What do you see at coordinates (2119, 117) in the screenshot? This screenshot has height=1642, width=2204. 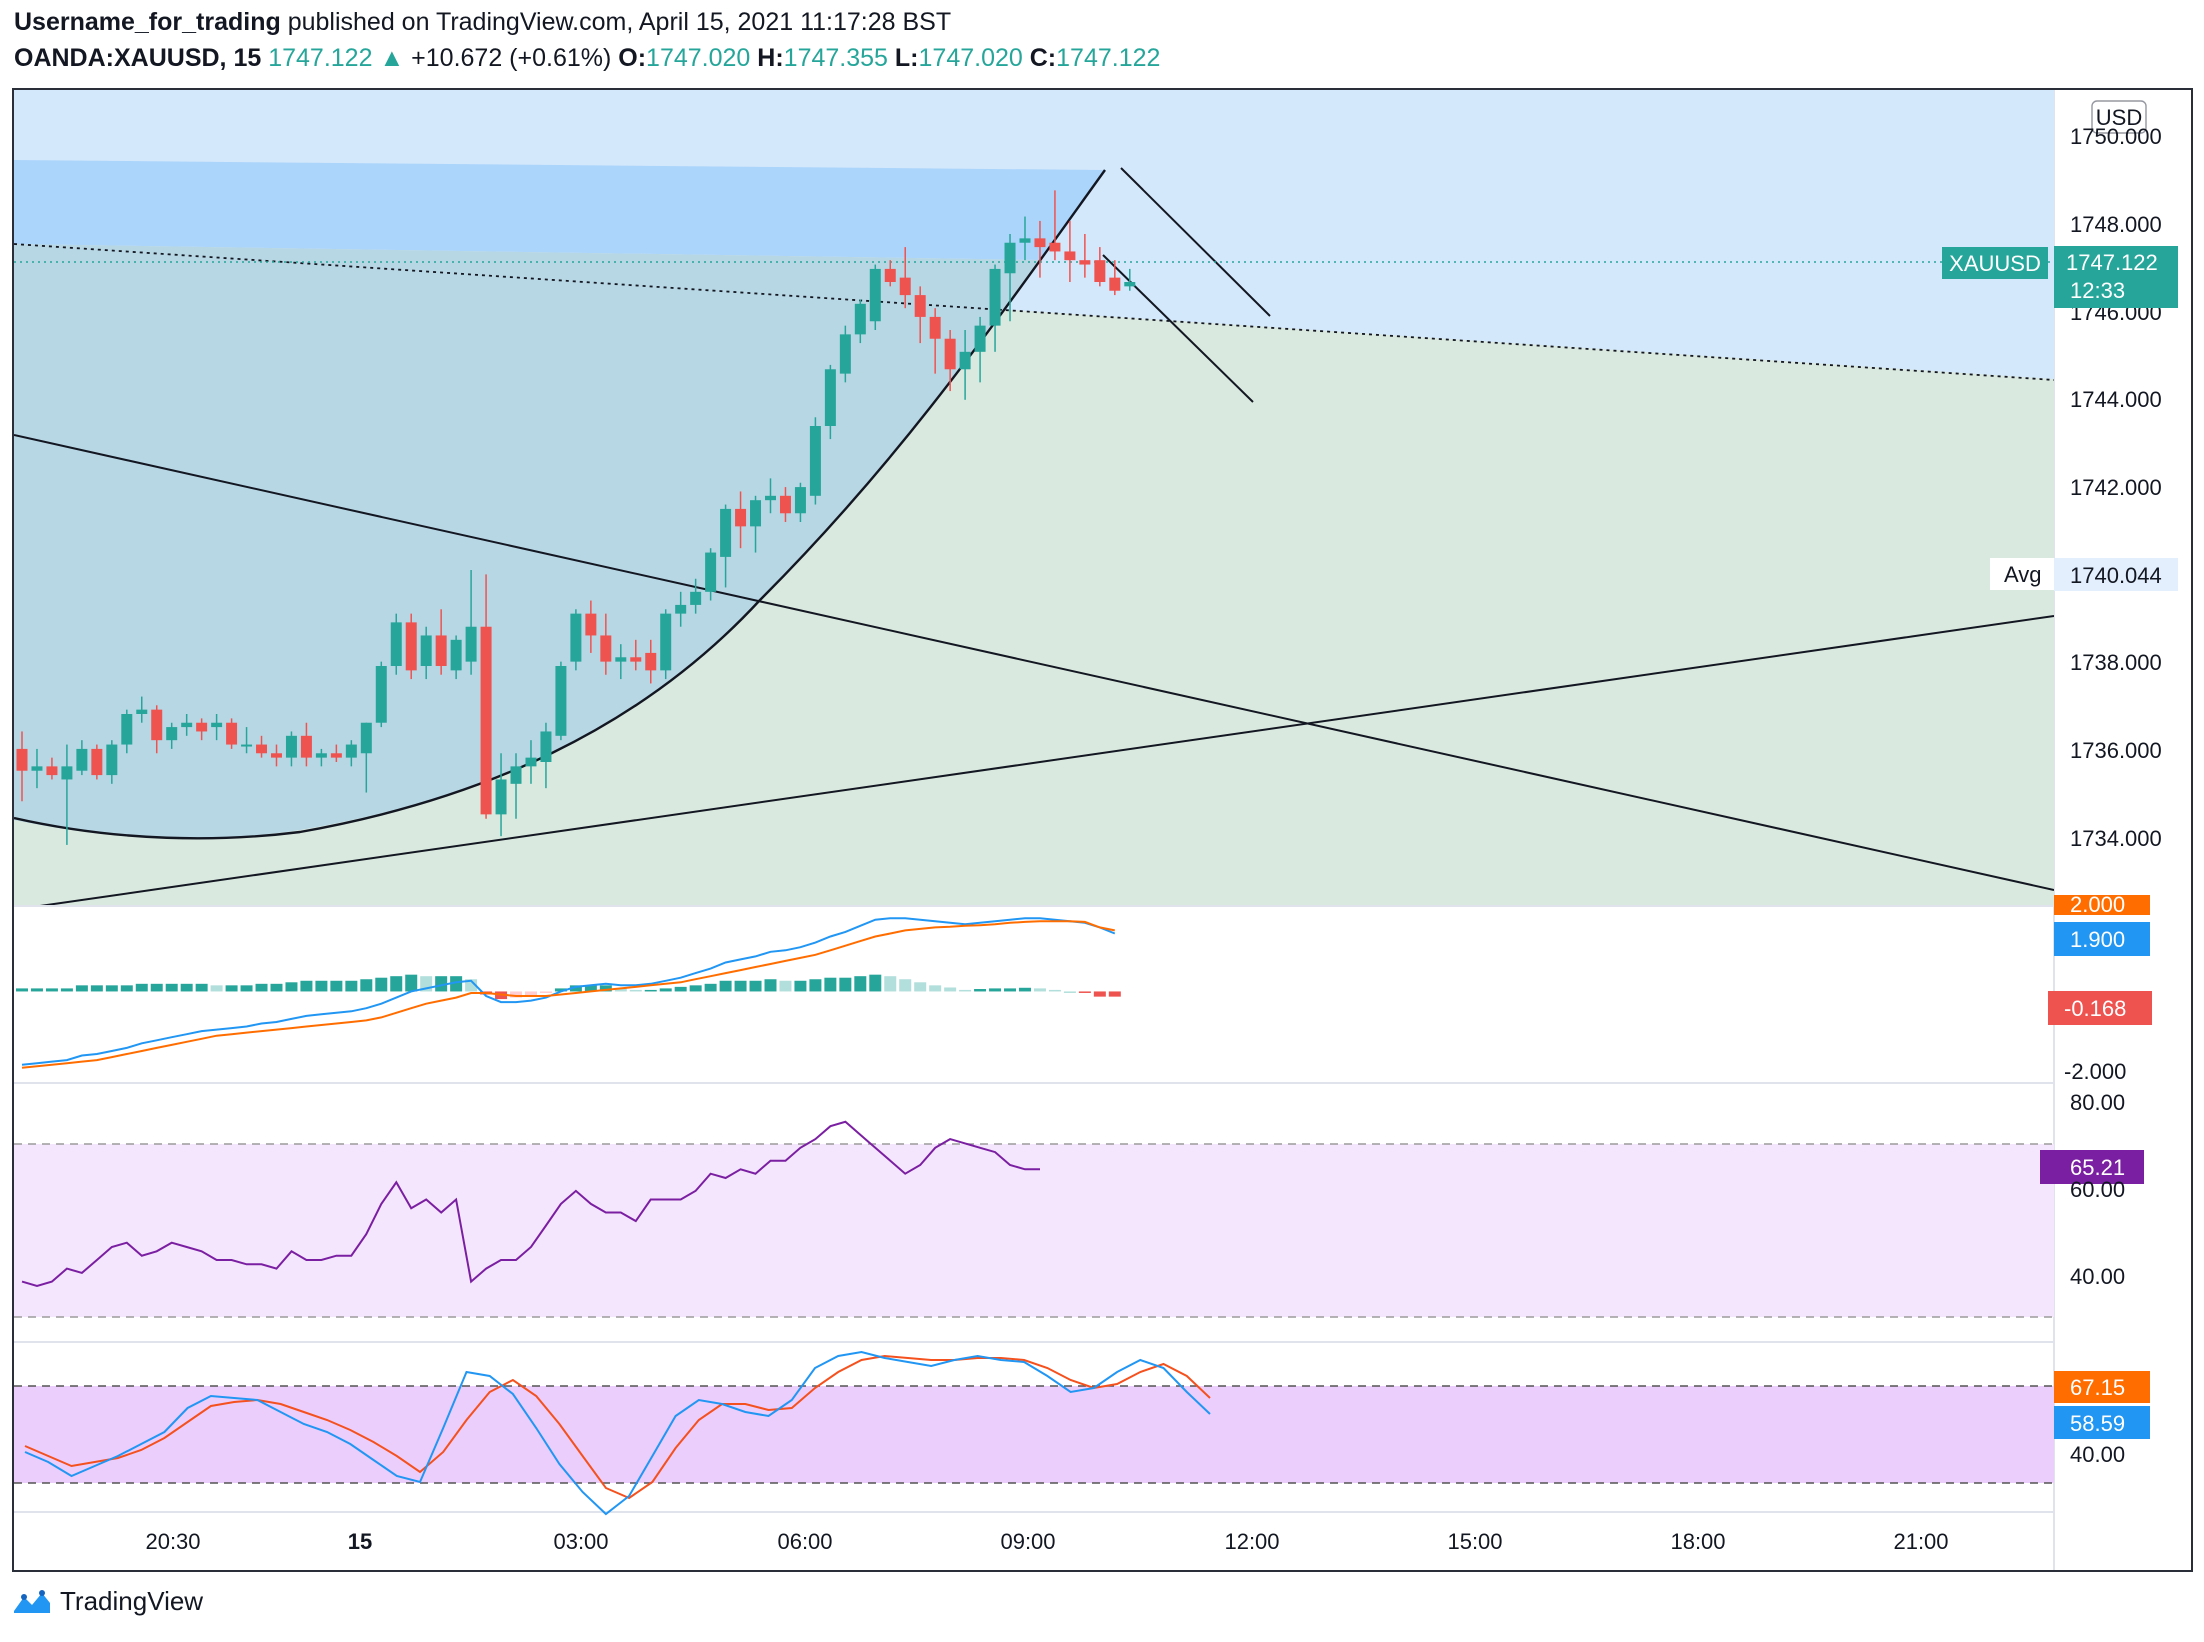 I see `currency-badge` at bounding box center [2119, 117].